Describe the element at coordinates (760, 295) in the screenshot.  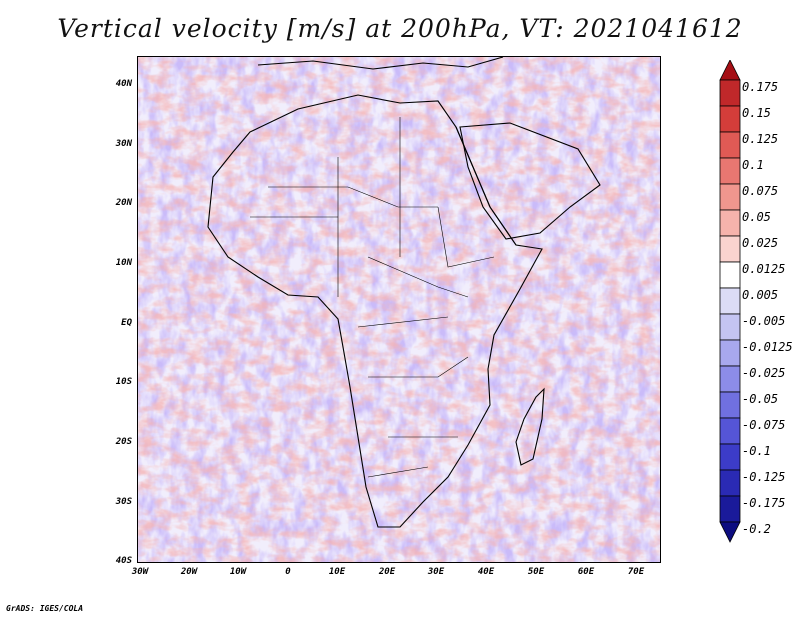
I see `colorbar-label: 0.005` at that location.